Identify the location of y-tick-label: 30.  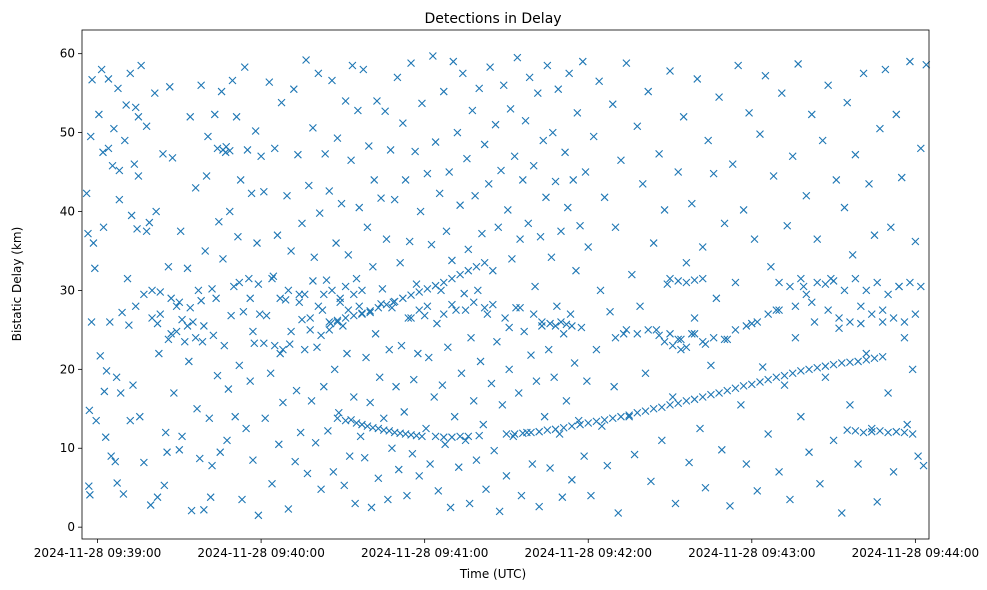
(67, 290).